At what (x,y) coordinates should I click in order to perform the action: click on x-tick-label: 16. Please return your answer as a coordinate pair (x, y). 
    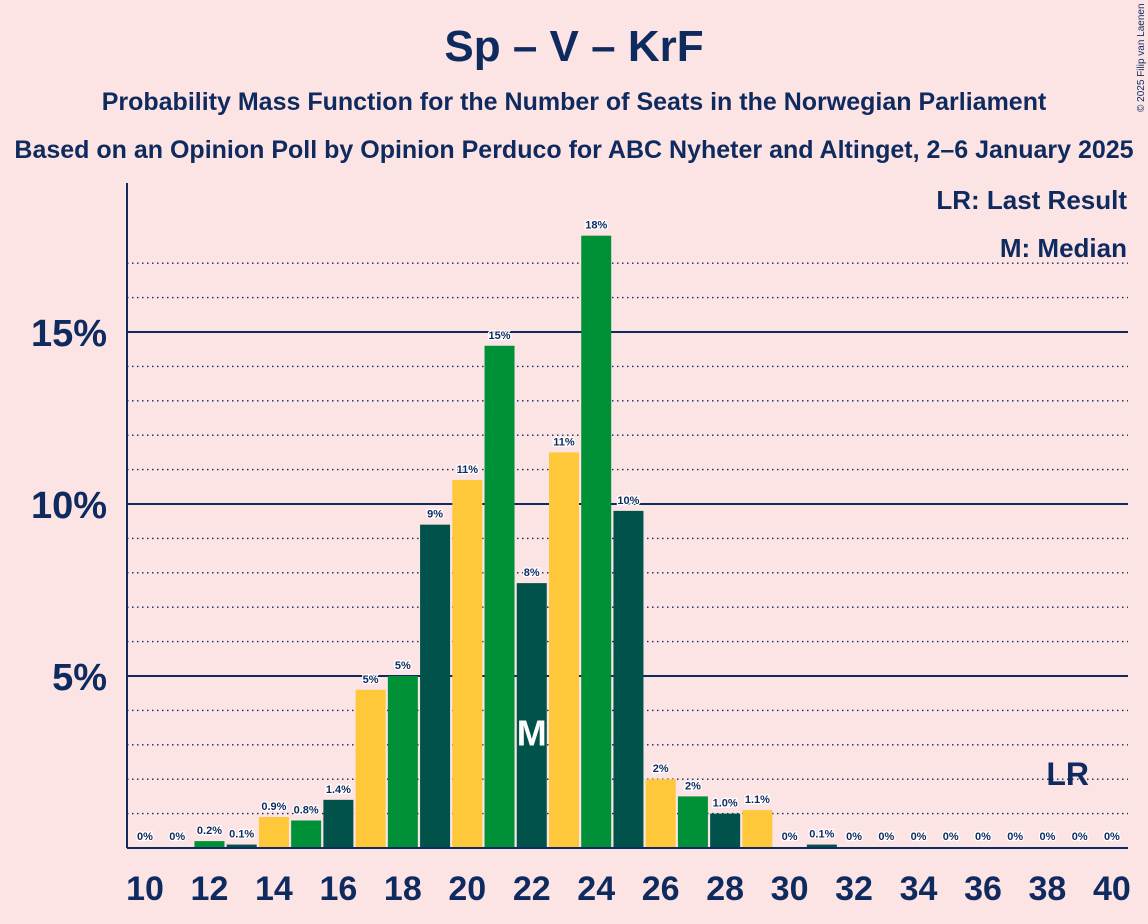
    Looking at the image, I should click on (338, 889).